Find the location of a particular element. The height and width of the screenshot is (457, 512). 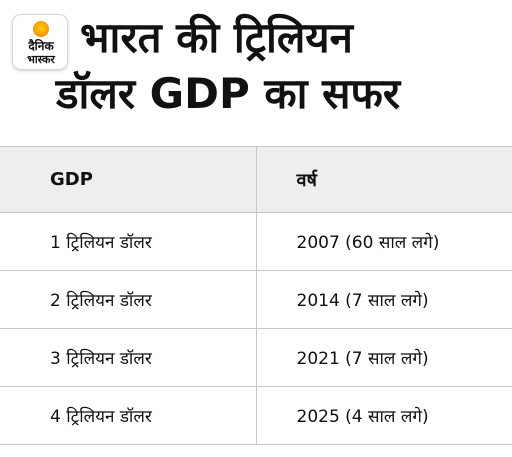

logo-text-line1: दैनिक is located at coordinates (41, 46).